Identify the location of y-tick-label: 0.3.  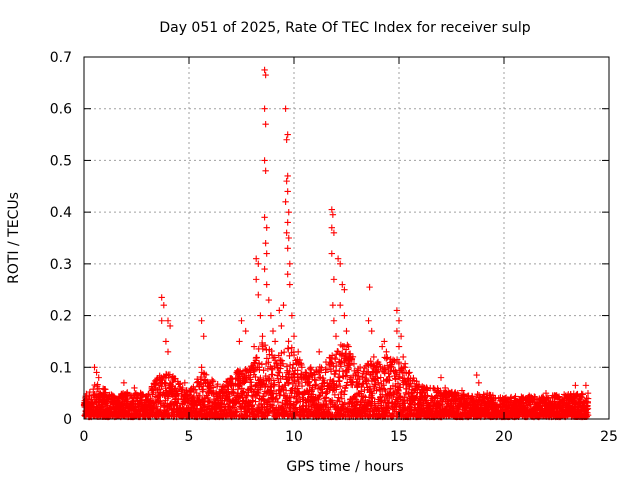
(61, 265).